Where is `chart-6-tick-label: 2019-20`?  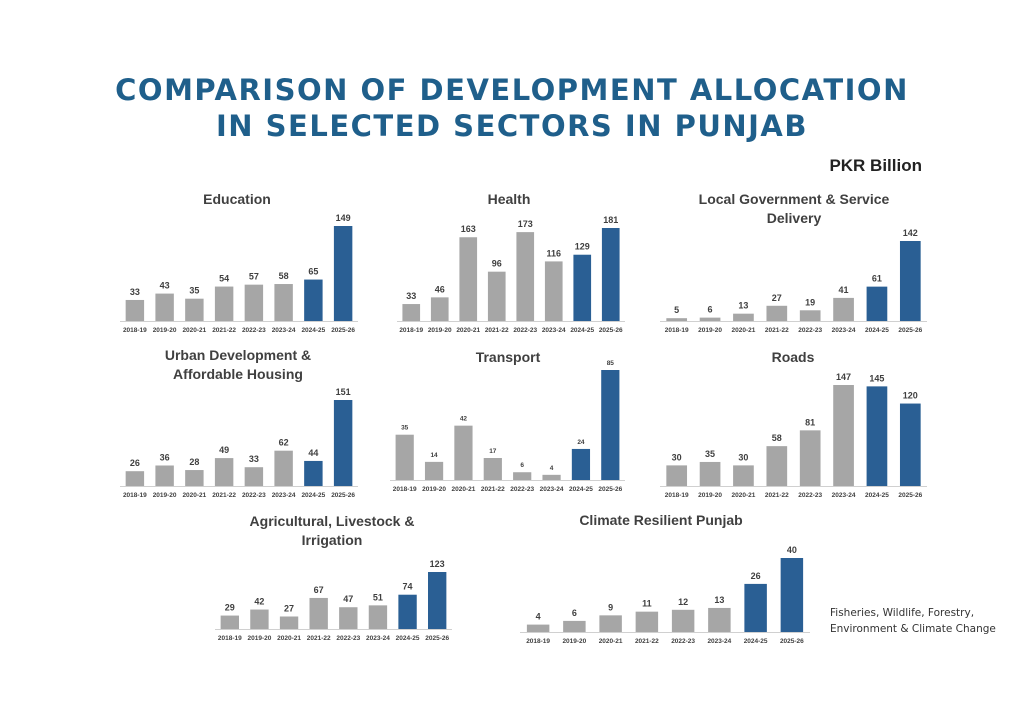
chart-6-tick-label: 2019-20 is located at coordinates (710, 495).